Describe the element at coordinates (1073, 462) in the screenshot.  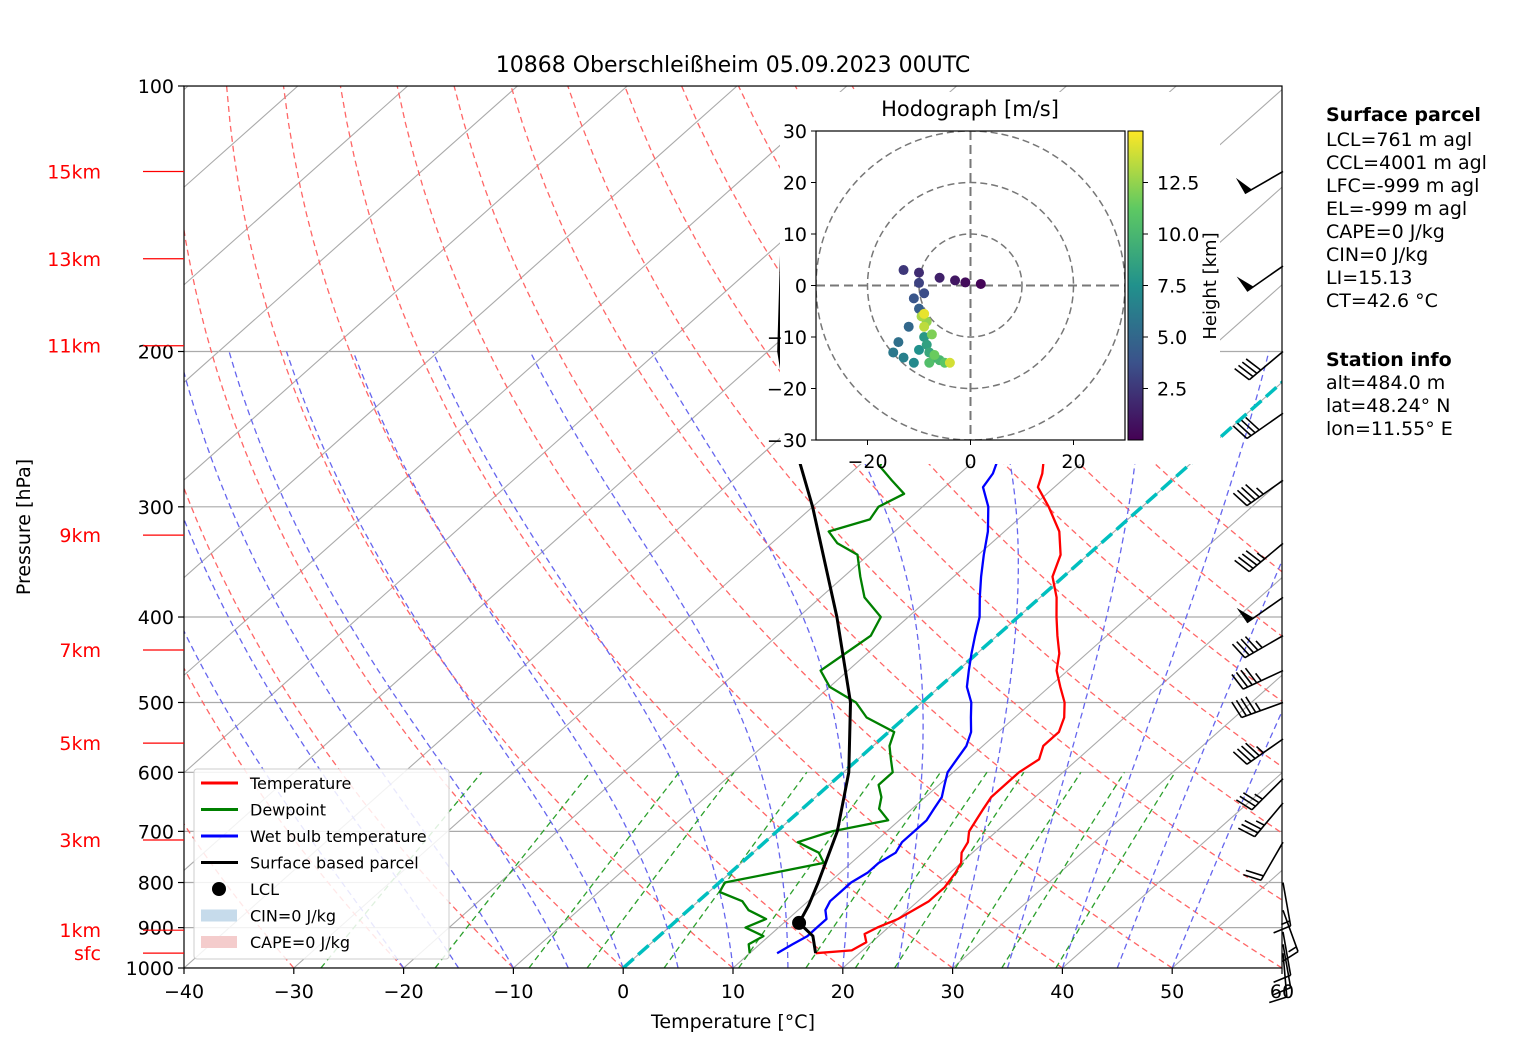
I see `hodograph-x-tick-label: 20` at that location.